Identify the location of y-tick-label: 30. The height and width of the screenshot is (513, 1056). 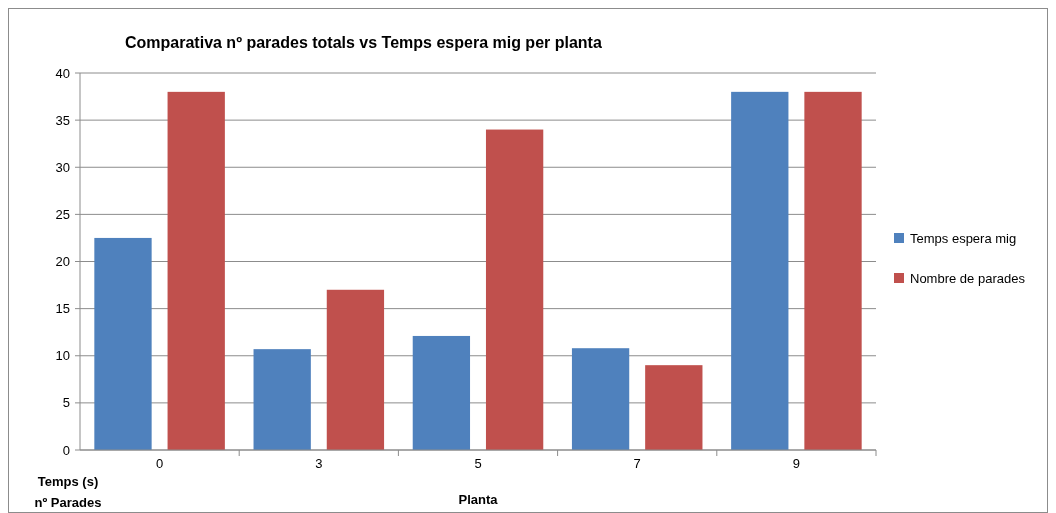
(62, 167).